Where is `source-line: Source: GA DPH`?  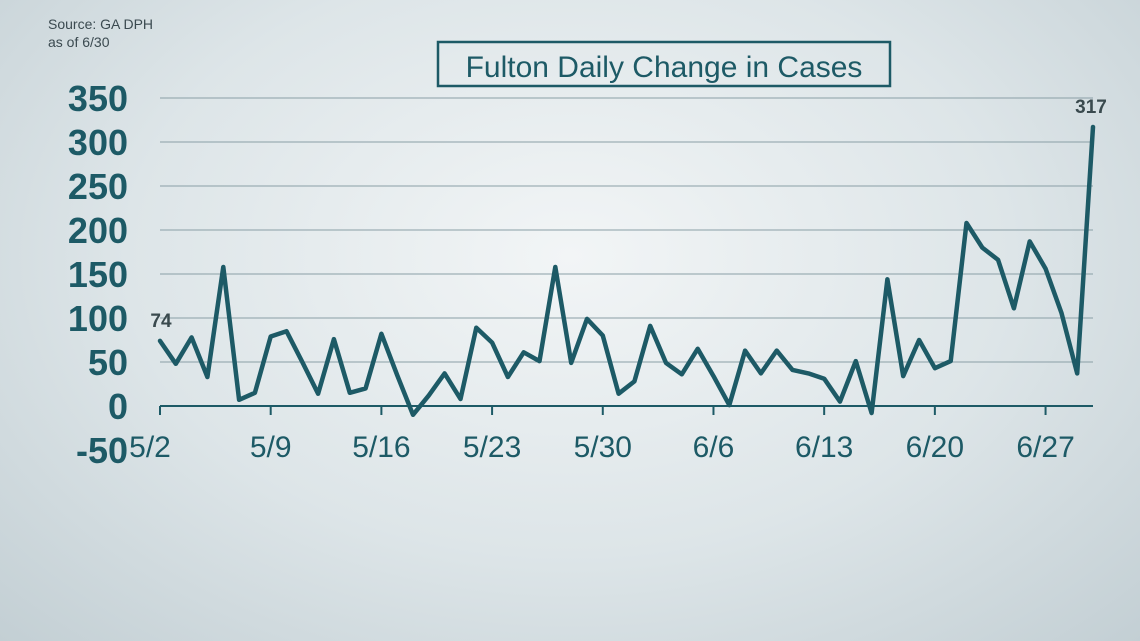 source-line: Source: GA DPH is located at coordinates (101, 24).